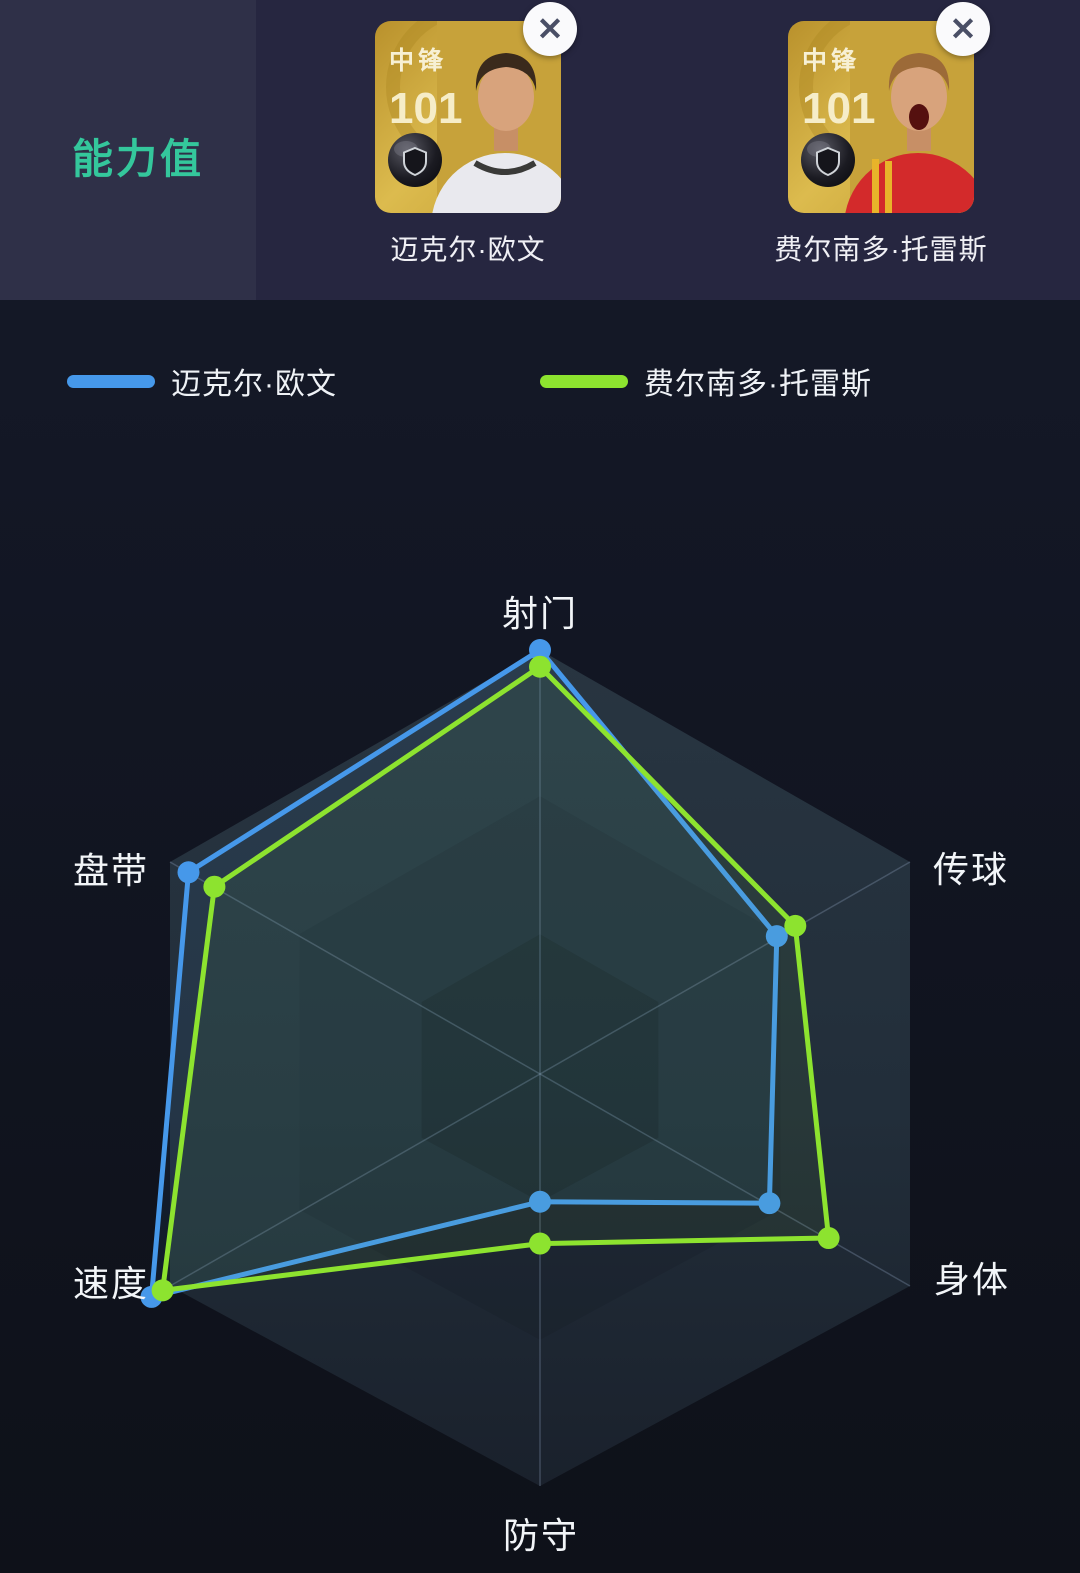  I want to click on player-name: 费尔南多·托雷斯, so click(881, 249).